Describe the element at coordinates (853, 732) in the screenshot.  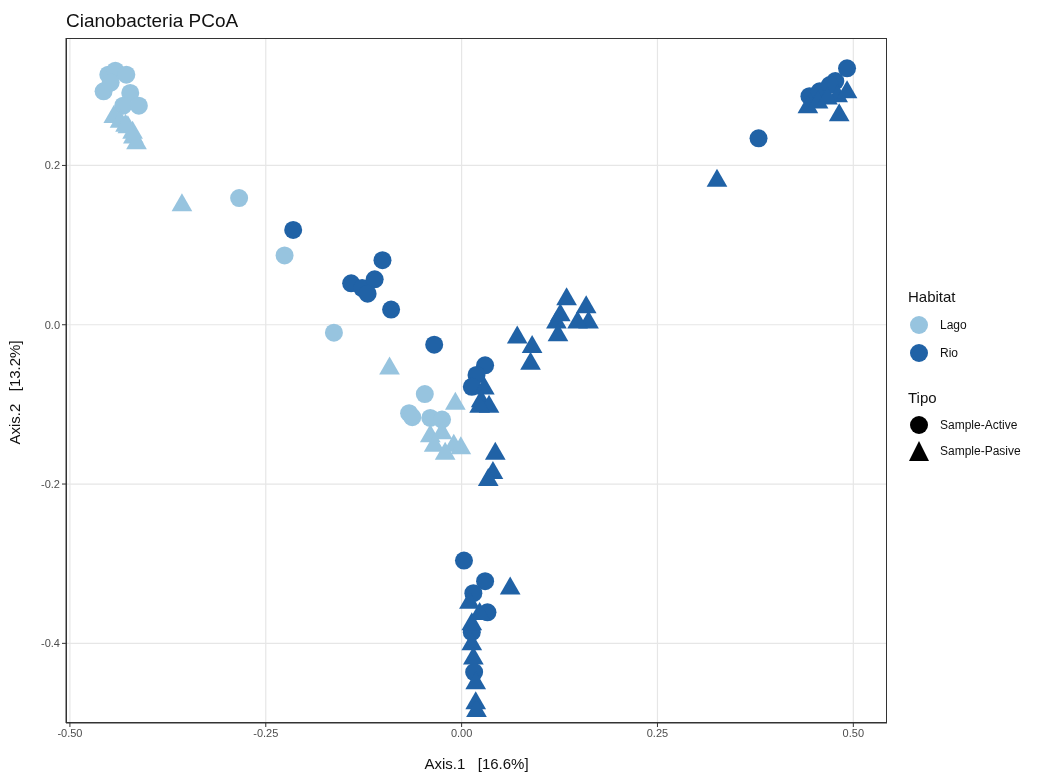
I see `x-tick-label: 0.50` at that location.